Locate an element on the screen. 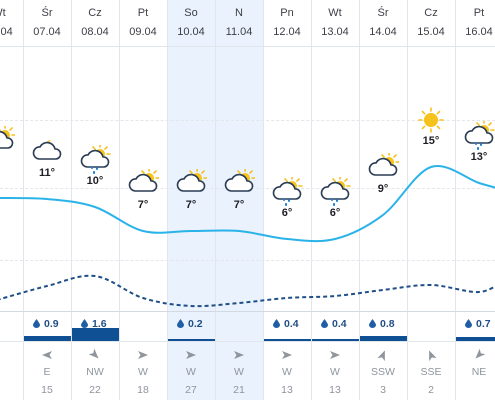 The width and height of the screenshot is (495, 400). precip-divider is located at coordinates (247, 311).